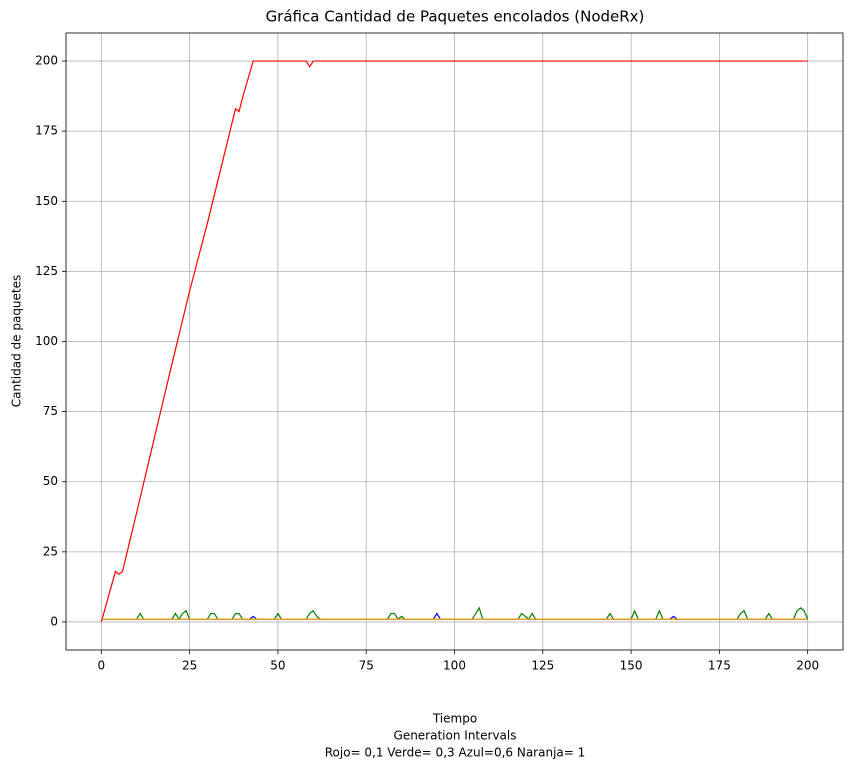 This screenshot has height=770, width=850. What do you see at coordinates (807, 666) in the screenshot?
I see `x-tick-label: 200` at bounding box center [807, 666].